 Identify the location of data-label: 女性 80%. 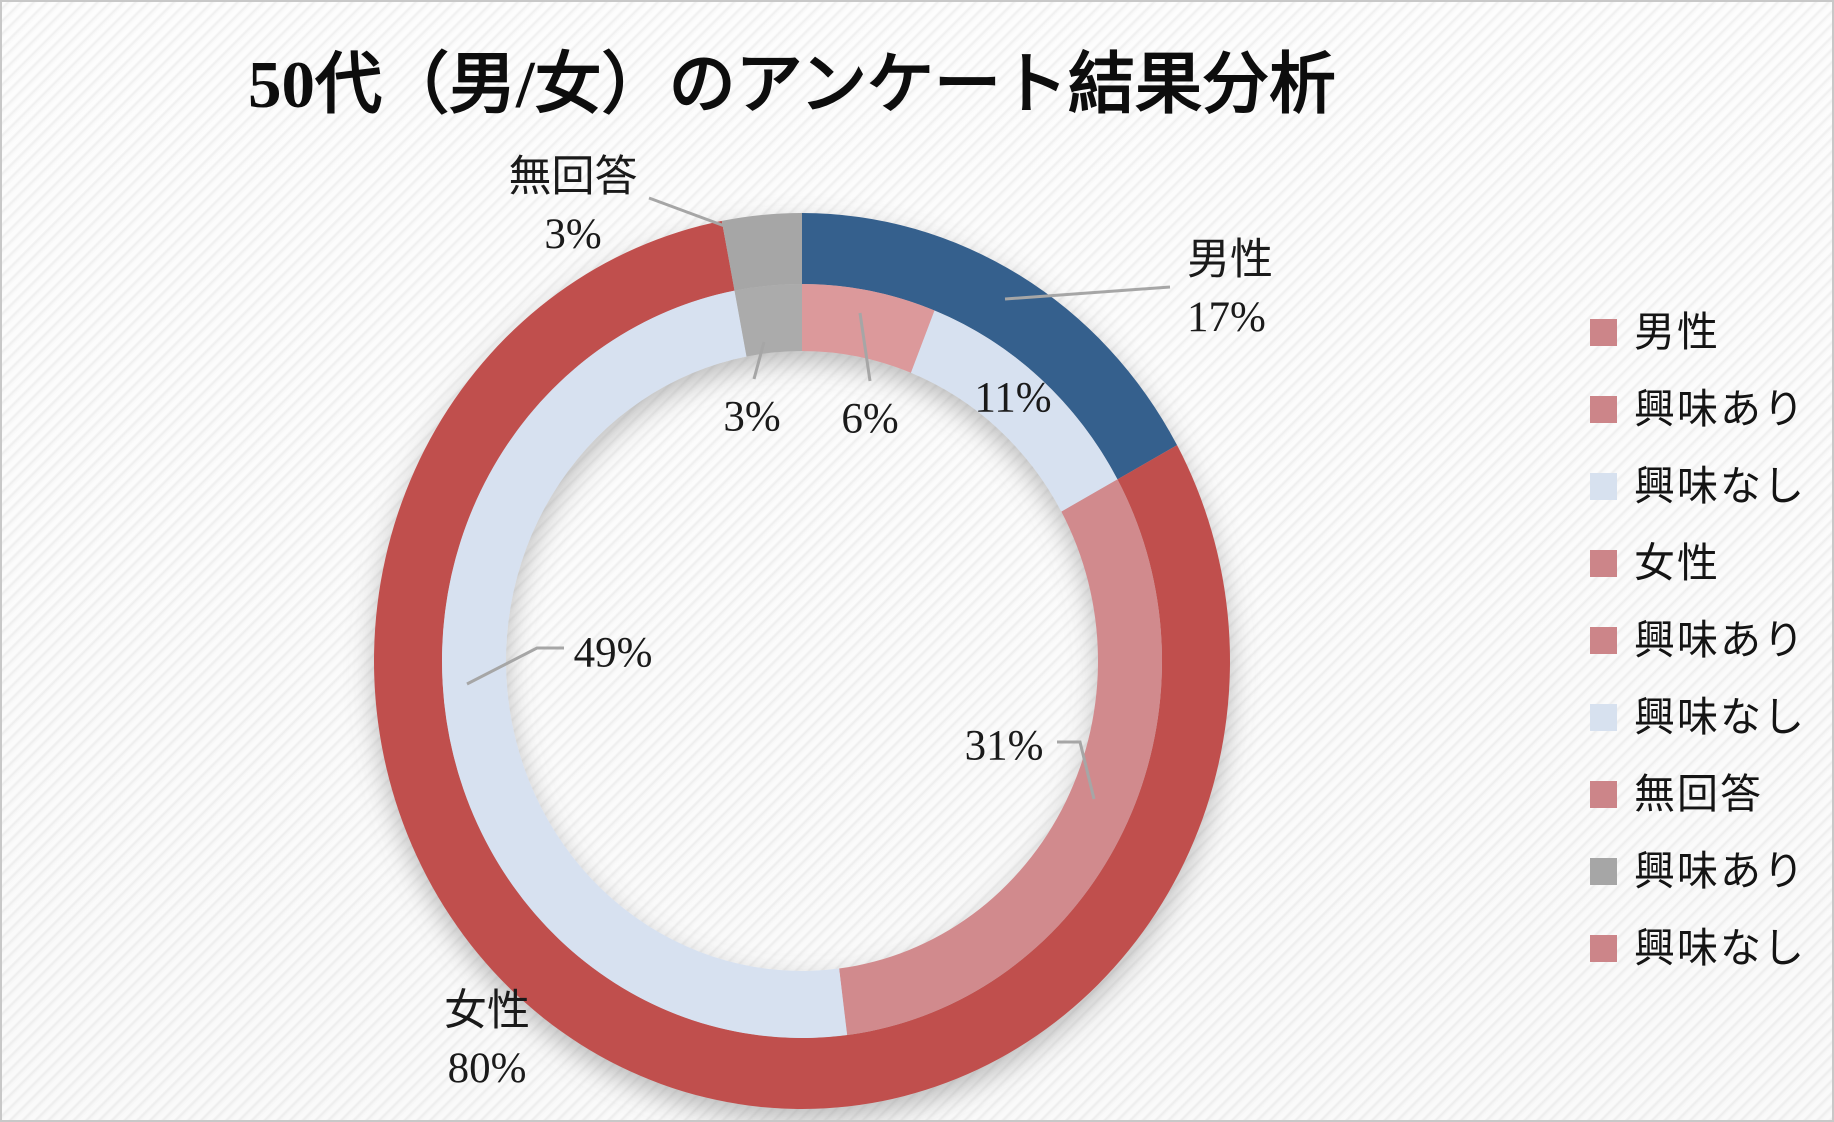
(487, 1040).